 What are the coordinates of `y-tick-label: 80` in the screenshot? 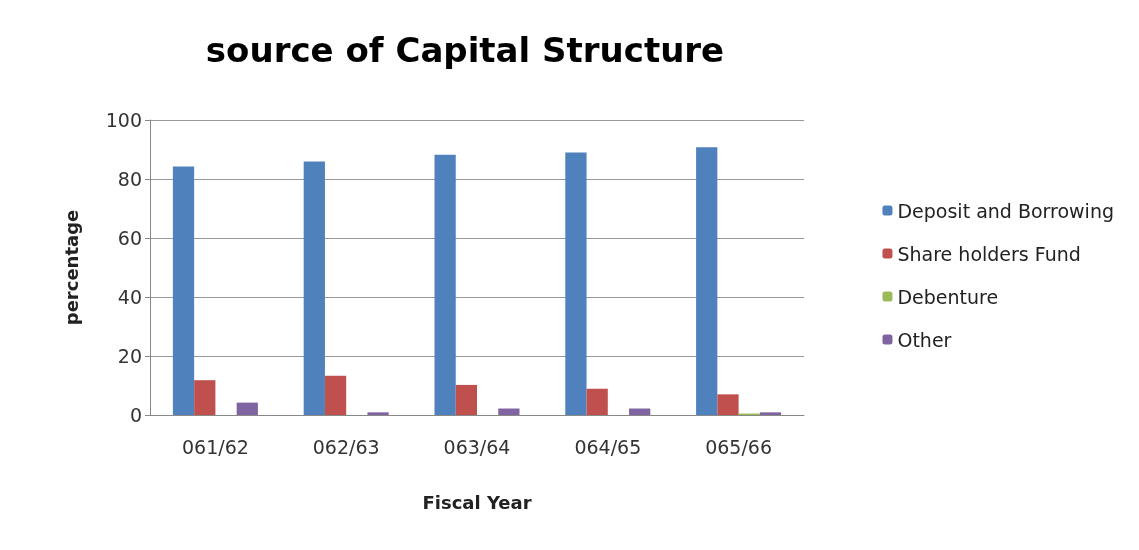 It's located at (129, 179).